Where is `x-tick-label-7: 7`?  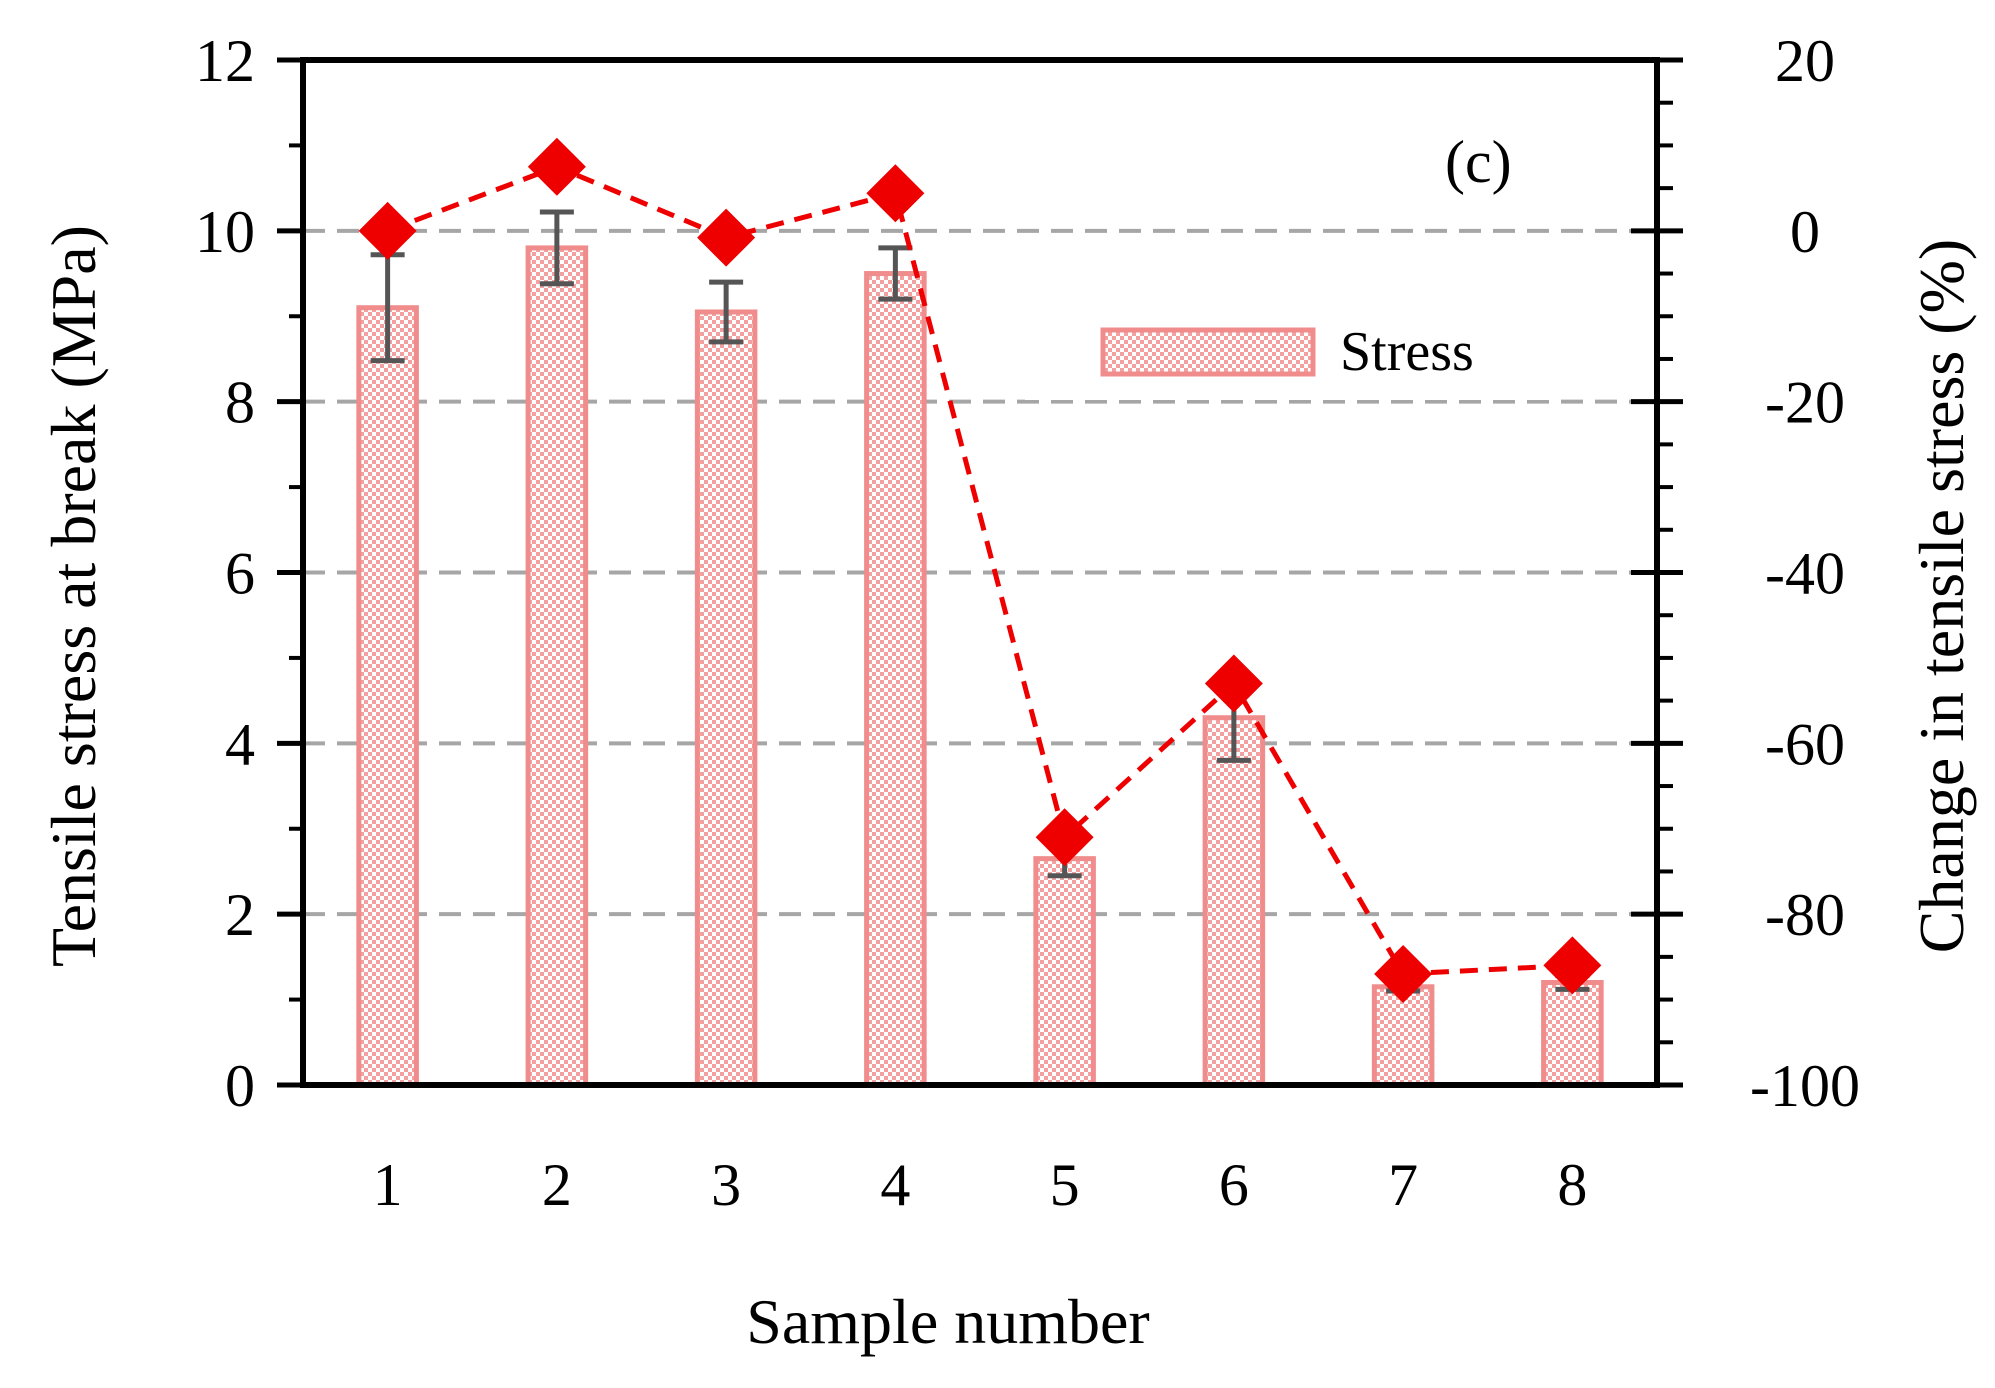
x-tick-label-7: 7 is located at coordinates (1403, 1185).